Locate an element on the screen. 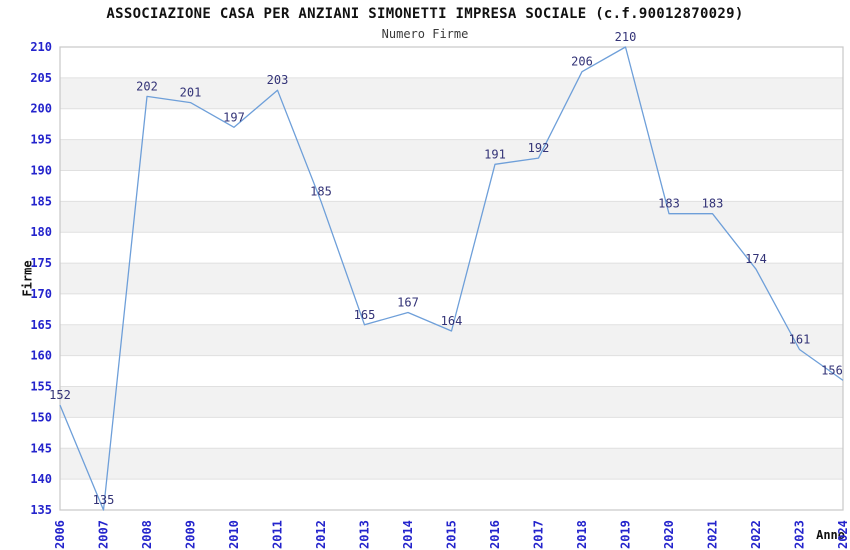  x-tick-label: 2014 is located at coordinates (408, 534).